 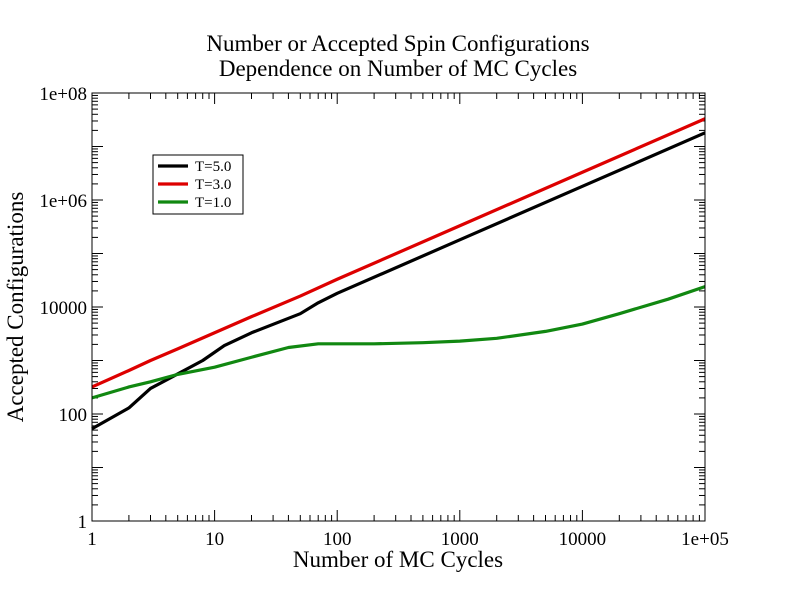 I want to click on y-tick-label: 100, so click(x=73, y=415).